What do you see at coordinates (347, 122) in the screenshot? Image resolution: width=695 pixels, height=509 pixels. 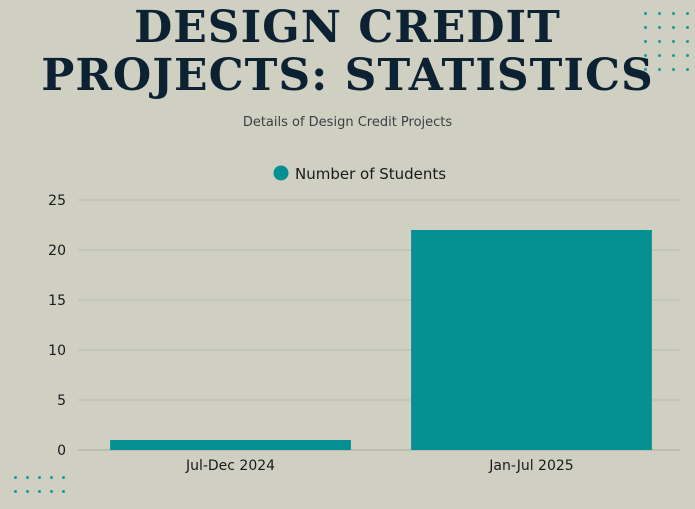 I see `chart-subtitle: Details of Design Credit Projects` at bounding box center [347, 122].